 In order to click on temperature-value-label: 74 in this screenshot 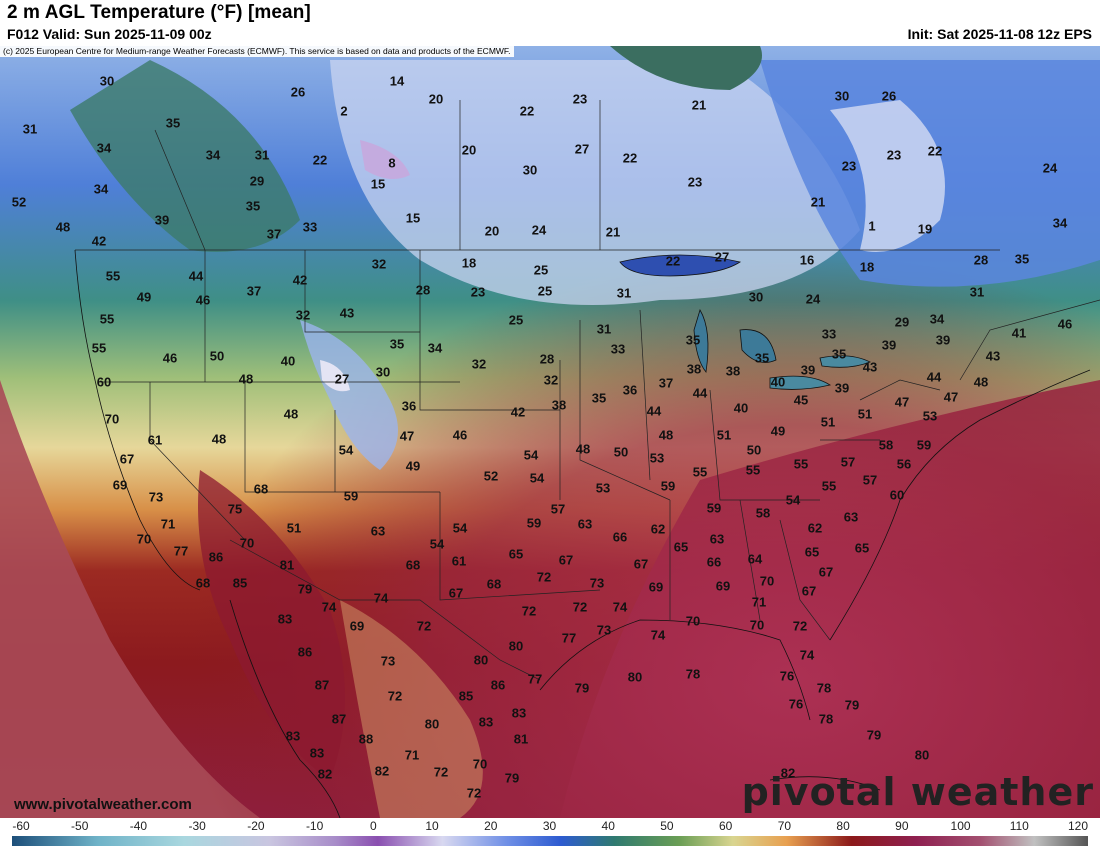, I will do `click(658, 634)`.